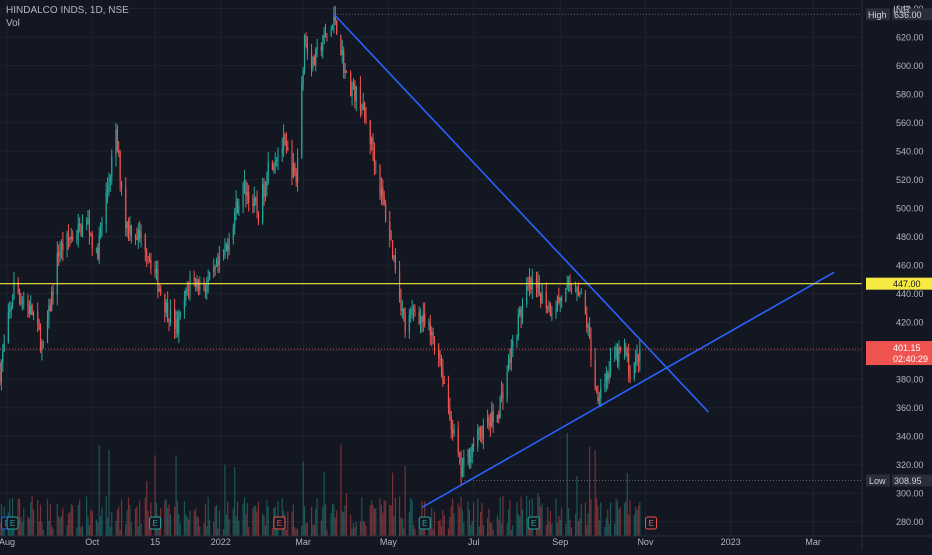 Image resolution: width=932 pixels, height=555 pixels. I want to click on time-tick-label: 2023, so click(731, 542).